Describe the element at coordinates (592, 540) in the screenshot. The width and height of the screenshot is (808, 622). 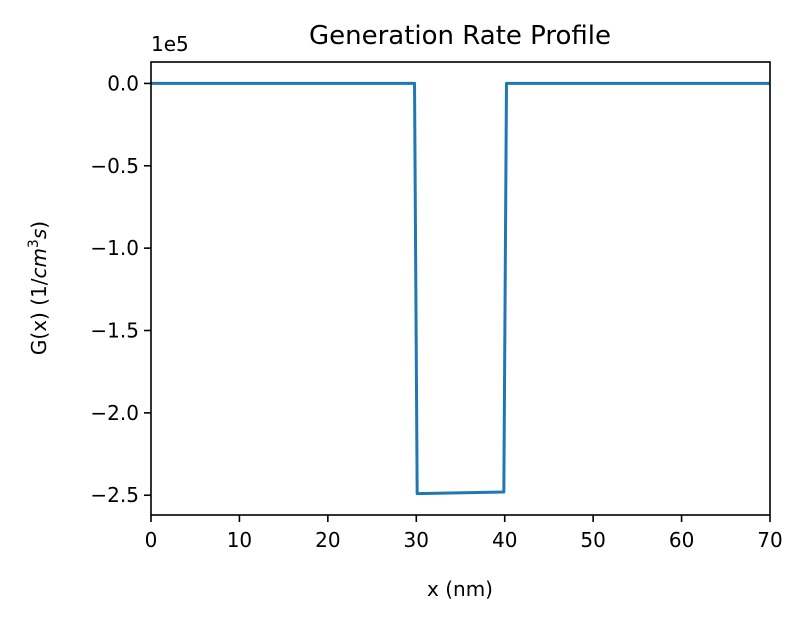
I see `x-tick-label: 50` at that location.